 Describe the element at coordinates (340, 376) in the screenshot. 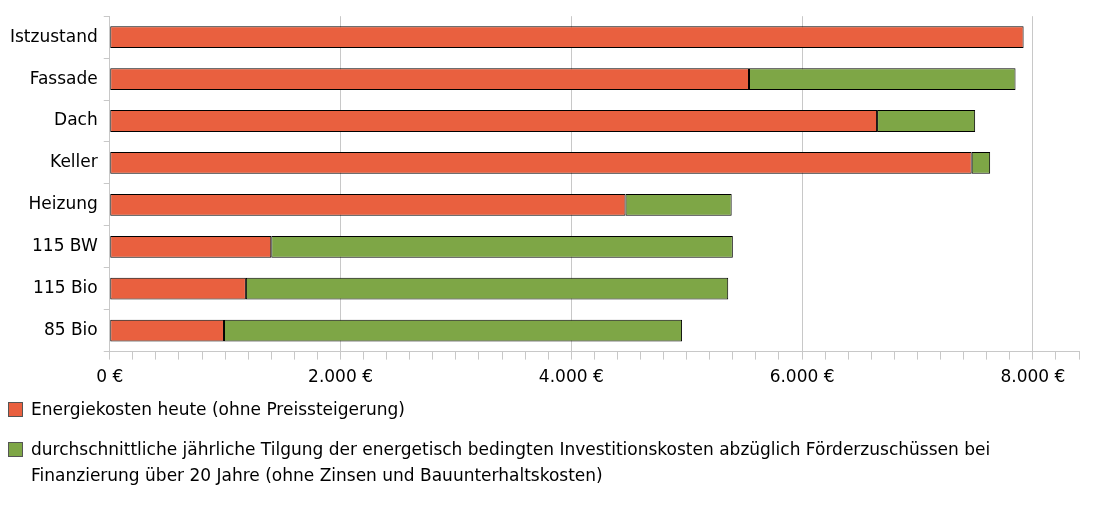

I see `x-tick-label: 2.000 €` at that location.